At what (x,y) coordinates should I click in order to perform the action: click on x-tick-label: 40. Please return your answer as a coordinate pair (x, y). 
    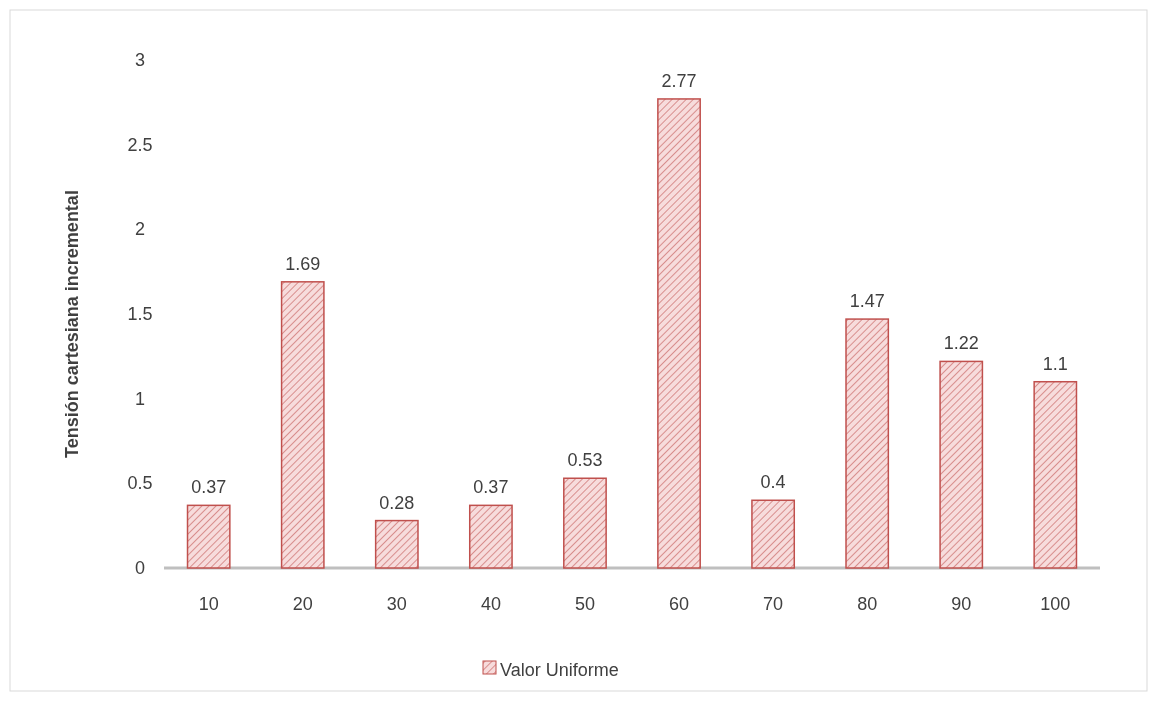
    Looking at the image, I should click on (490, 604).